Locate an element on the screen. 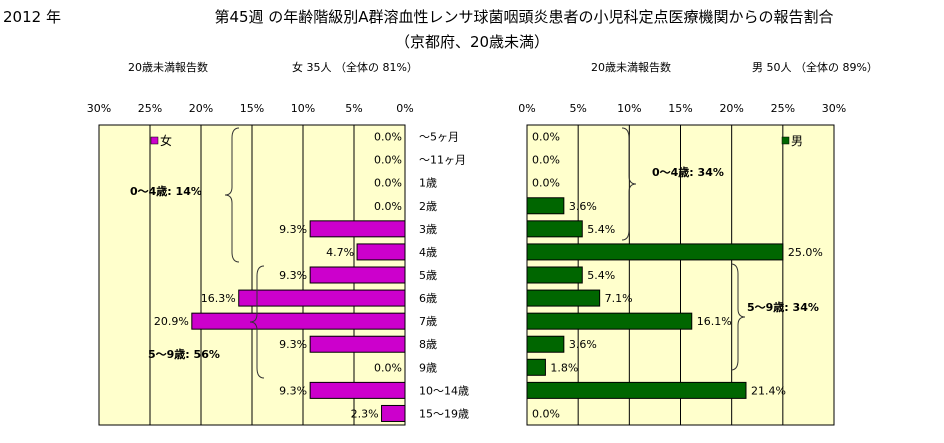 This screenshot has width=944, height=443. male-annotation-0-4: 0～4歳: 34% is located at coordinates (688, 172).